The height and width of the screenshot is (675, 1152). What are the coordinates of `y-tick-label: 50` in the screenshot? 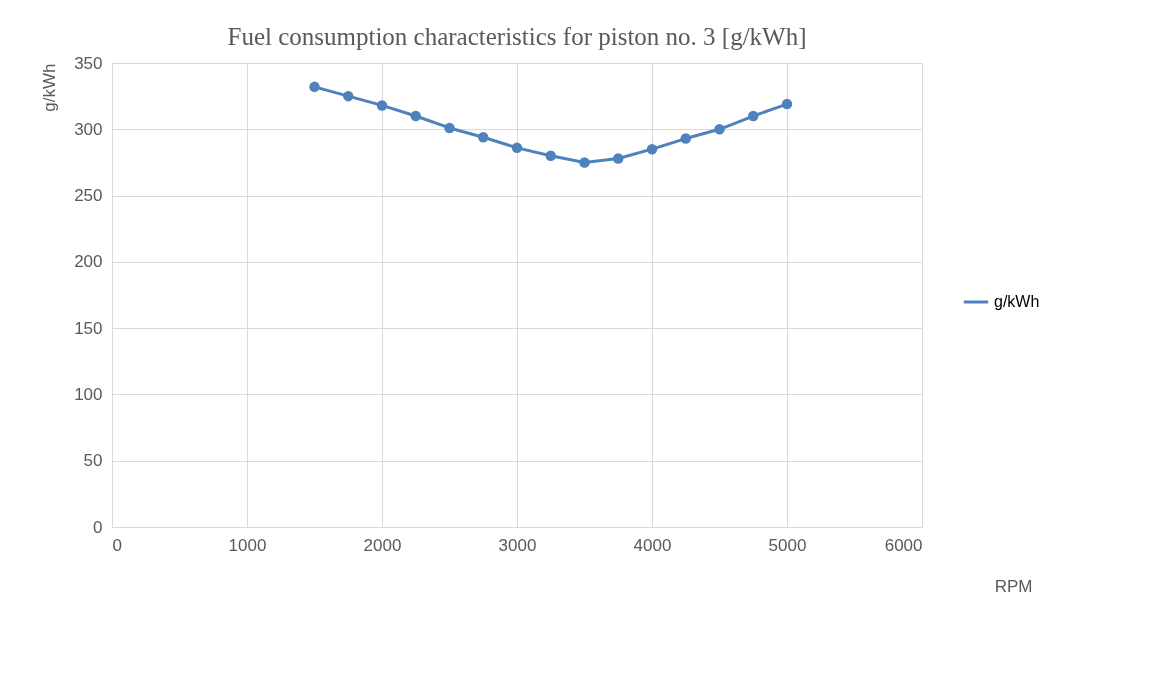 It's located at (93, 461).